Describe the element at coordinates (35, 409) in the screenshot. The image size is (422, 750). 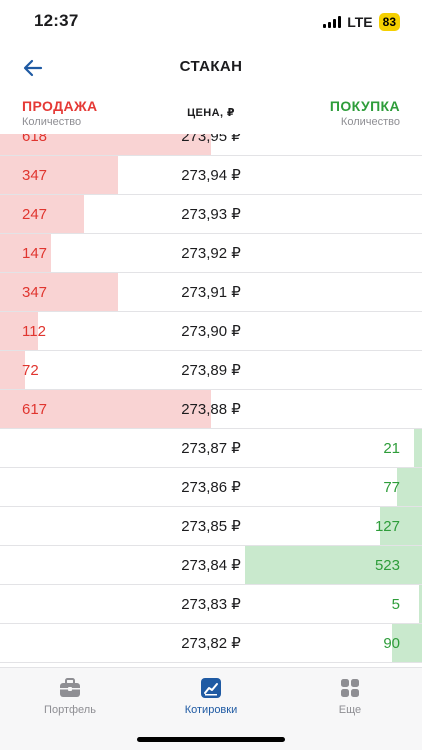
I see `ask-quantity: 617` at that location.